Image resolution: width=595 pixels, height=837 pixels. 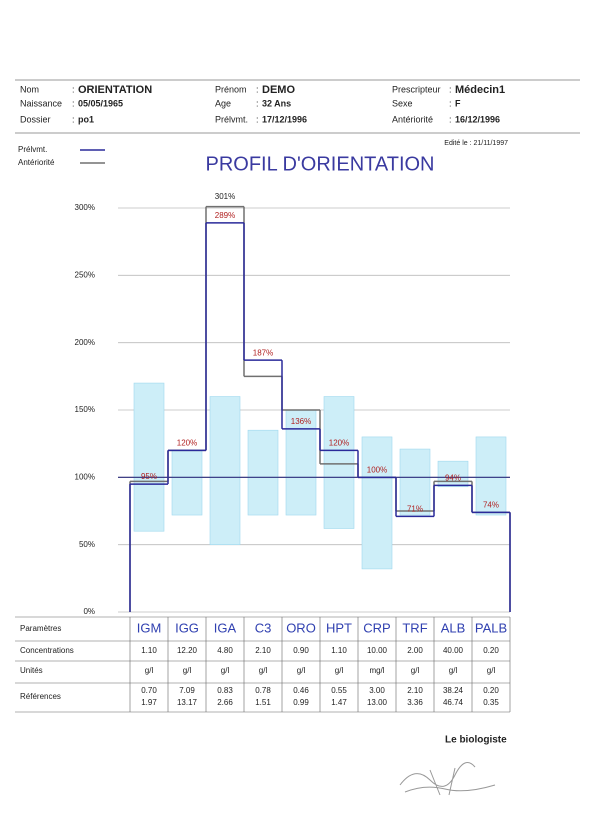 What do you see at coordinates (402, 103) in the screenshot?
I see `field-label: Sexe` at bounding box center [402, 103].